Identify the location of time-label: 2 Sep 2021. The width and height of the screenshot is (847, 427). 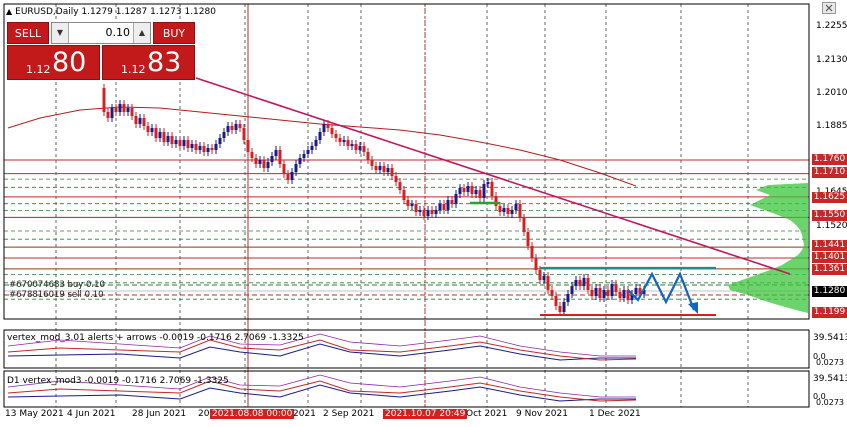
(349, 414).